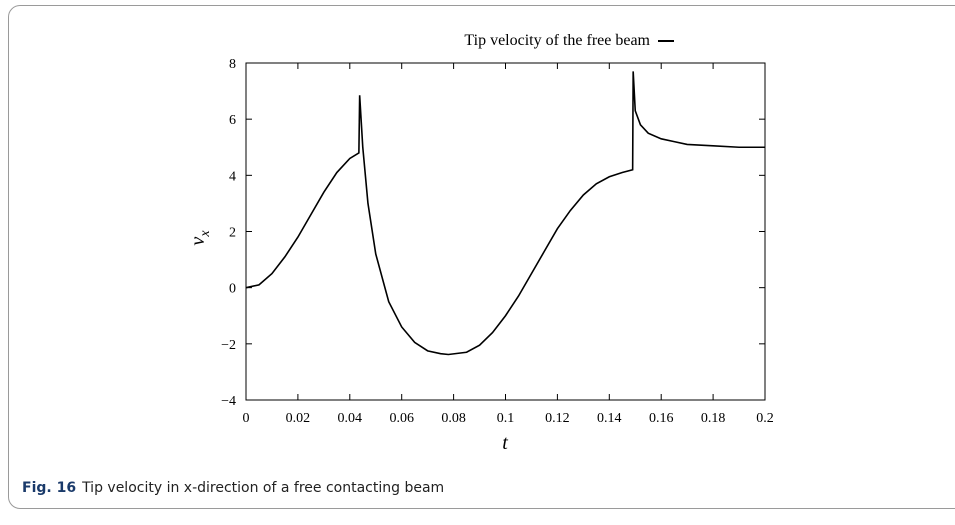 The image size is (955, 525). What do you see at coordinates (401, 418) in the screenshot?
I see `x-tick-label: 0.06` at bounding box center [401, 418].